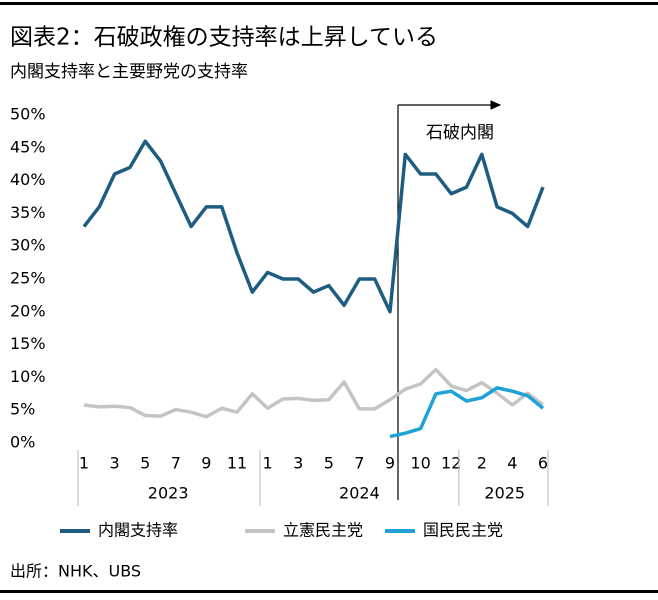  Describe the element at coordinates (512, 463) in the screenshot. I see `x-tick-label: 4` at that location.